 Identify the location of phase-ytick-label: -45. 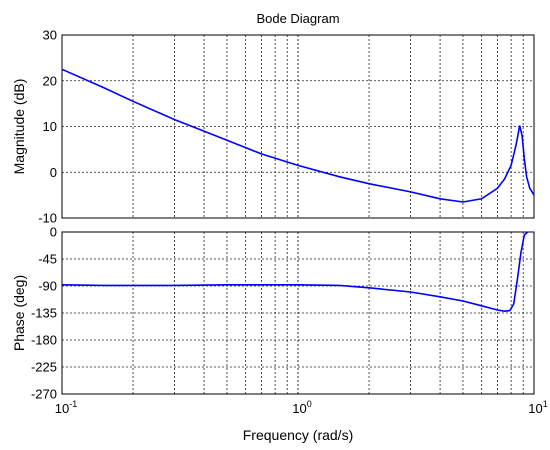
(47, 259).